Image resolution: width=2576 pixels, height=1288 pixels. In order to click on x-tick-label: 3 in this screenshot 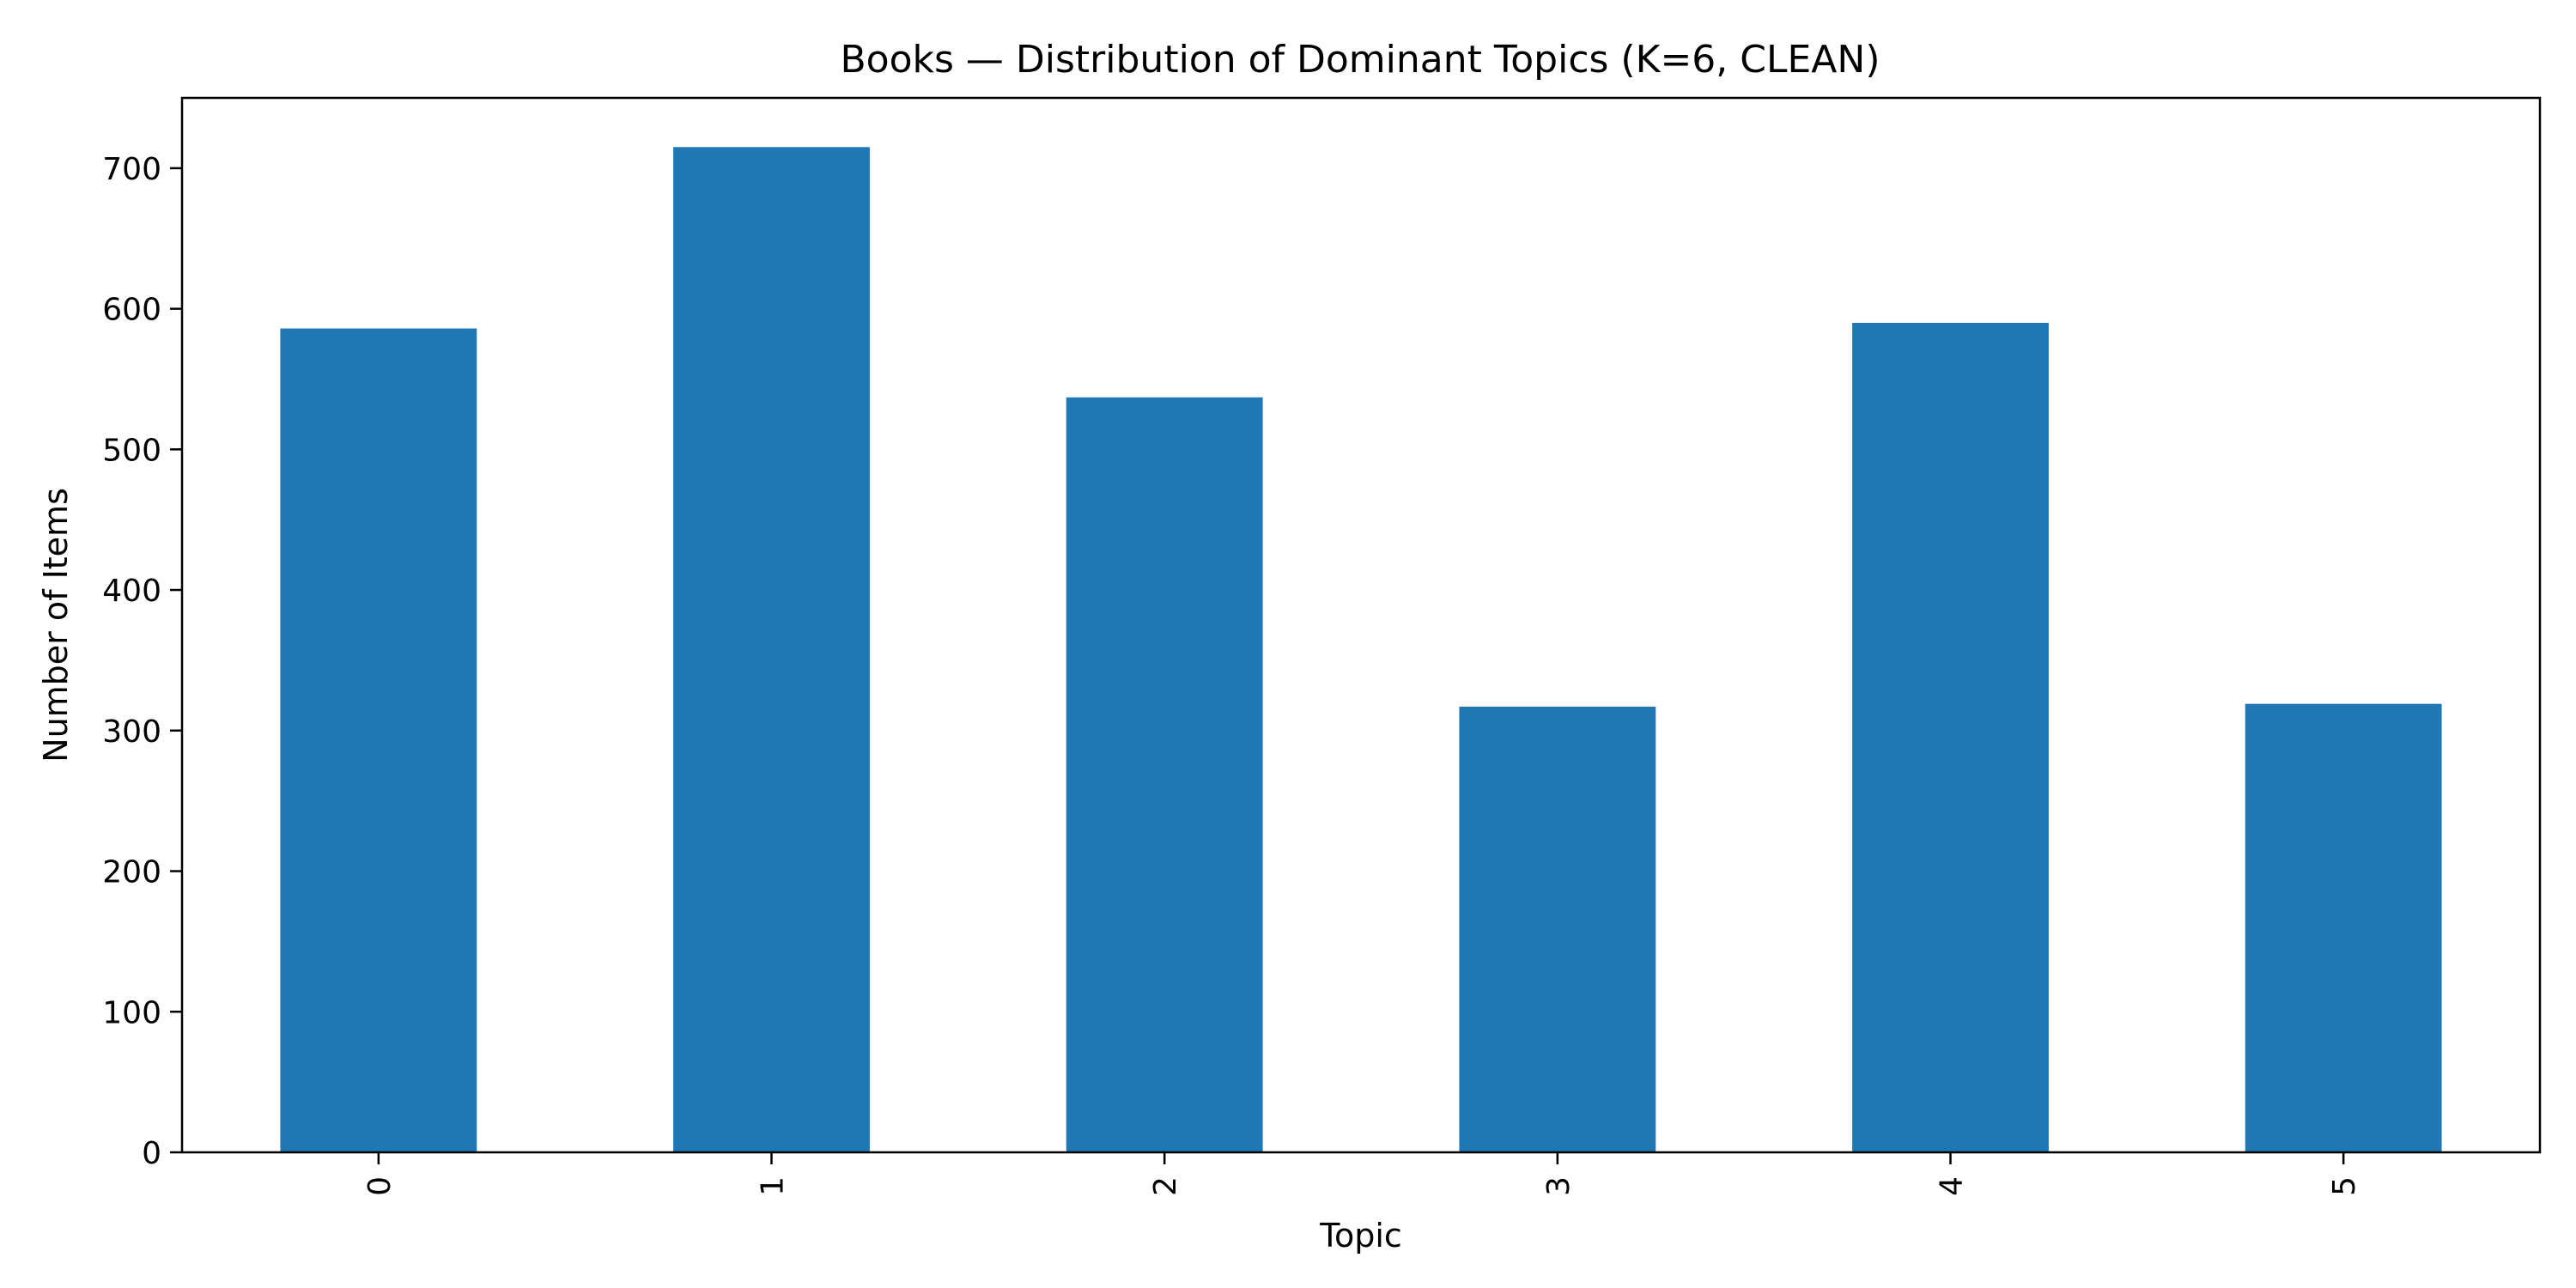, I will do `click(1559, 1186)`.